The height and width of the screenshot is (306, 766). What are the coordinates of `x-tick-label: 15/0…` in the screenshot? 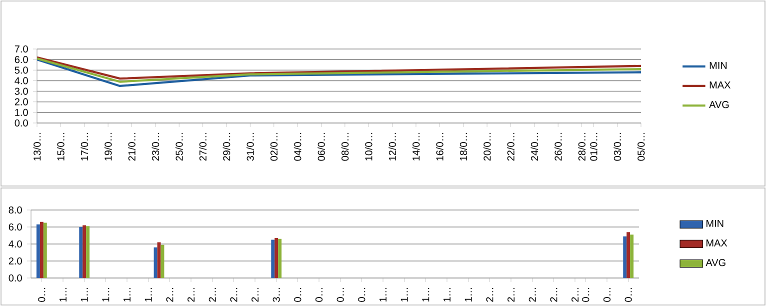 It's located at (60, 146).